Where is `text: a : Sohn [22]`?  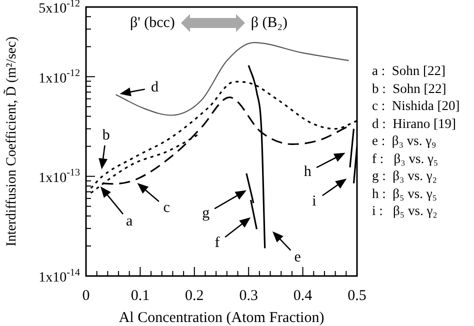
text: a : Sohn [22] is located at coordinates (409, 71).